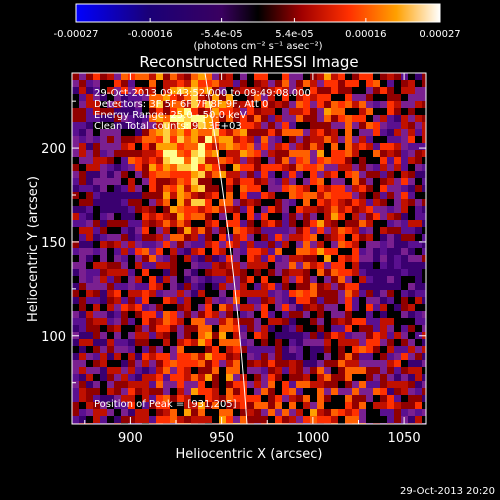 The image size is (500, 500). I want to click on x-tick-label: 1050, so click(404, 438).